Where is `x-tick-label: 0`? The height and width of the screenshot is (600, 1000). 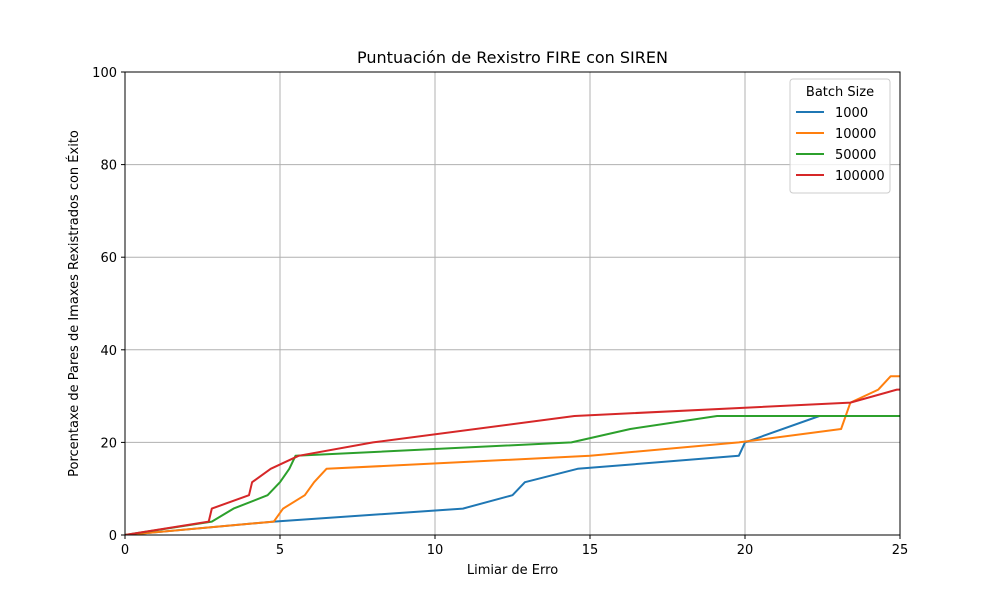 x-tick-label: 0 is located at coordinates (125, 550).